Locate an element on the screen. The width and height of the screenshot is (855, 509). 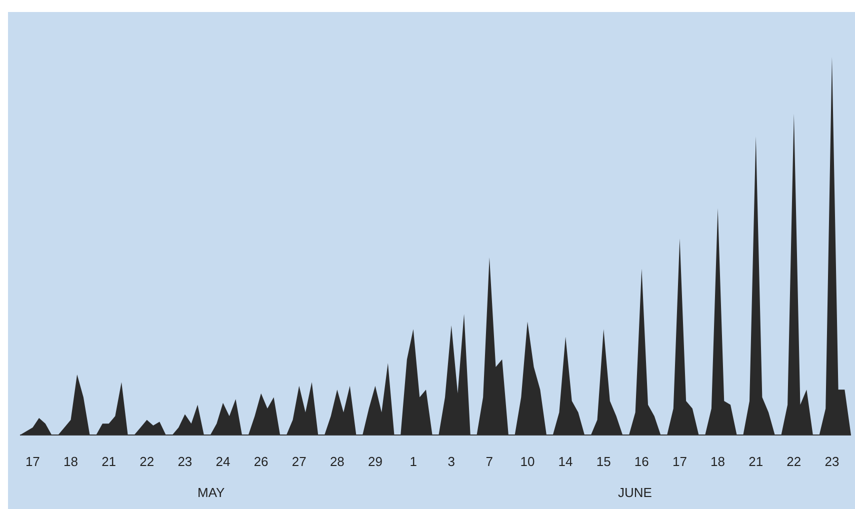
x-tick-label: 7 is located at coordinates (490, 462).